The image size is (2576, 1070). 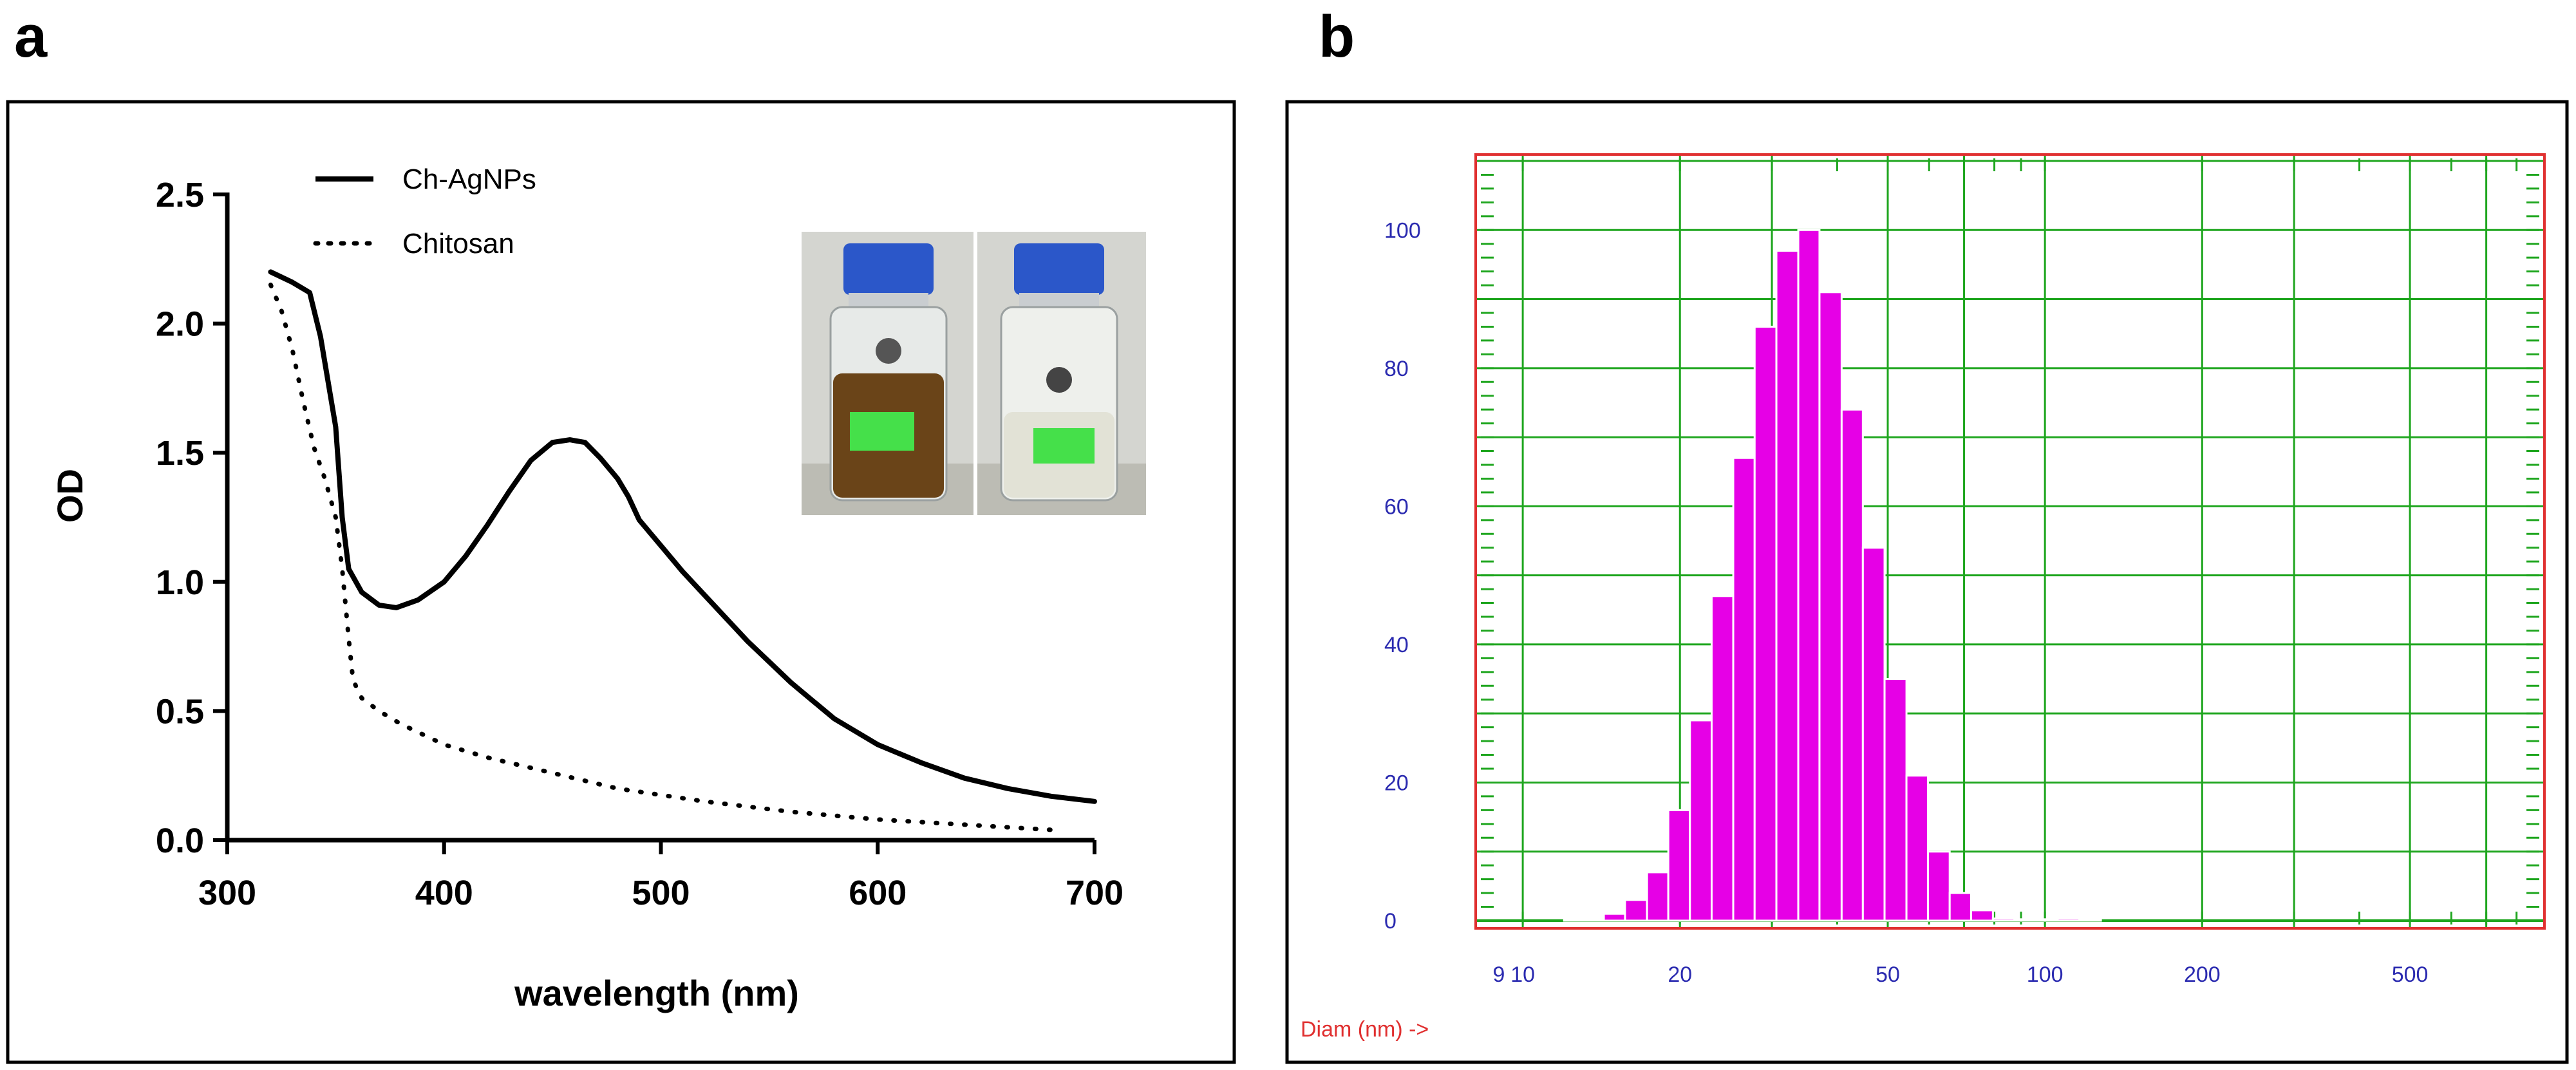 What do you see at coordinates (1888, 975) in the screenshot?
I see `x-tick-label: 50` at bounding box center [1888, 975].